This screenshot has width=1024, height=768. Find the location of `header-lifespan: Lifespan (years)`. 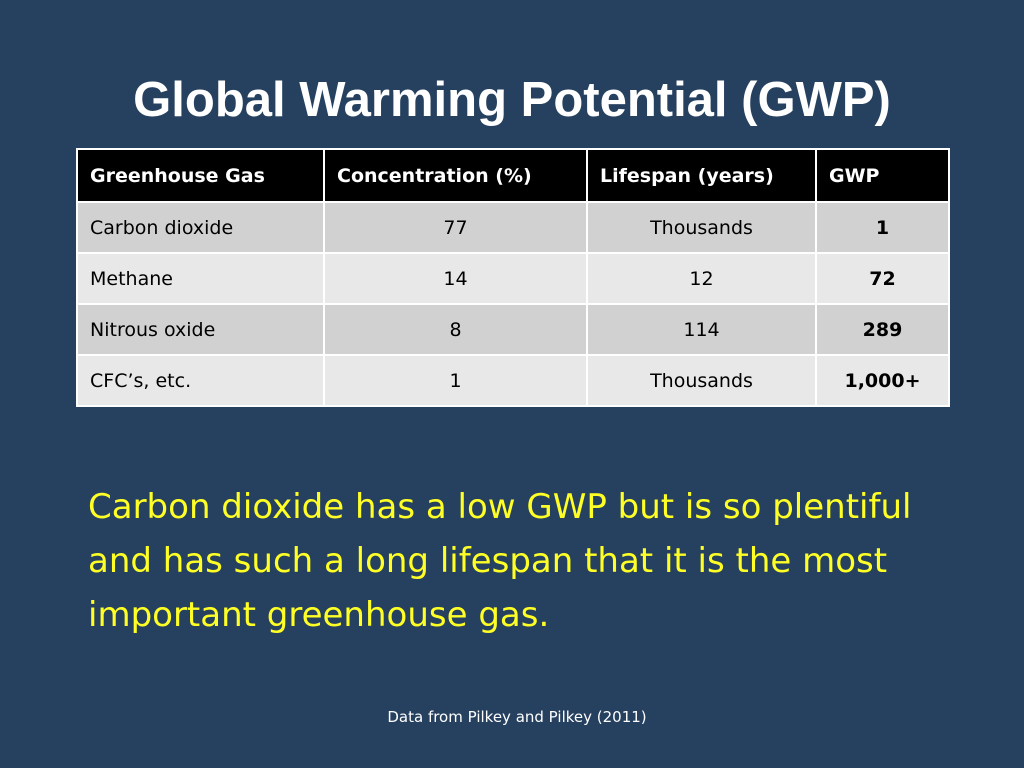

header-lifespan: Lifespan (years) is located at coordinates (701, 175).